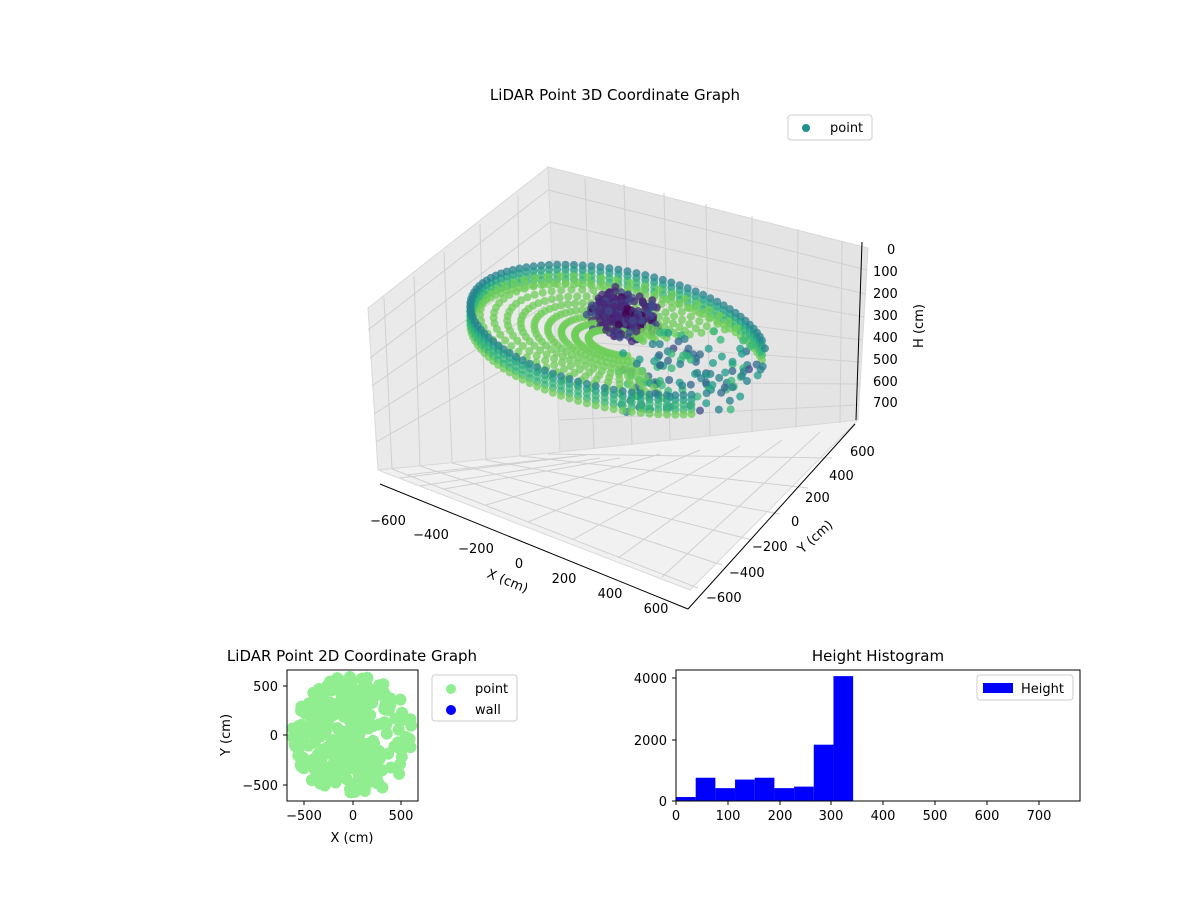 This screenshot has height=900, width=1200. What do you see at coordinates (260, 786) in the screenshot?
I see `y-tick-label: −500` at bounding box center [260, 786].